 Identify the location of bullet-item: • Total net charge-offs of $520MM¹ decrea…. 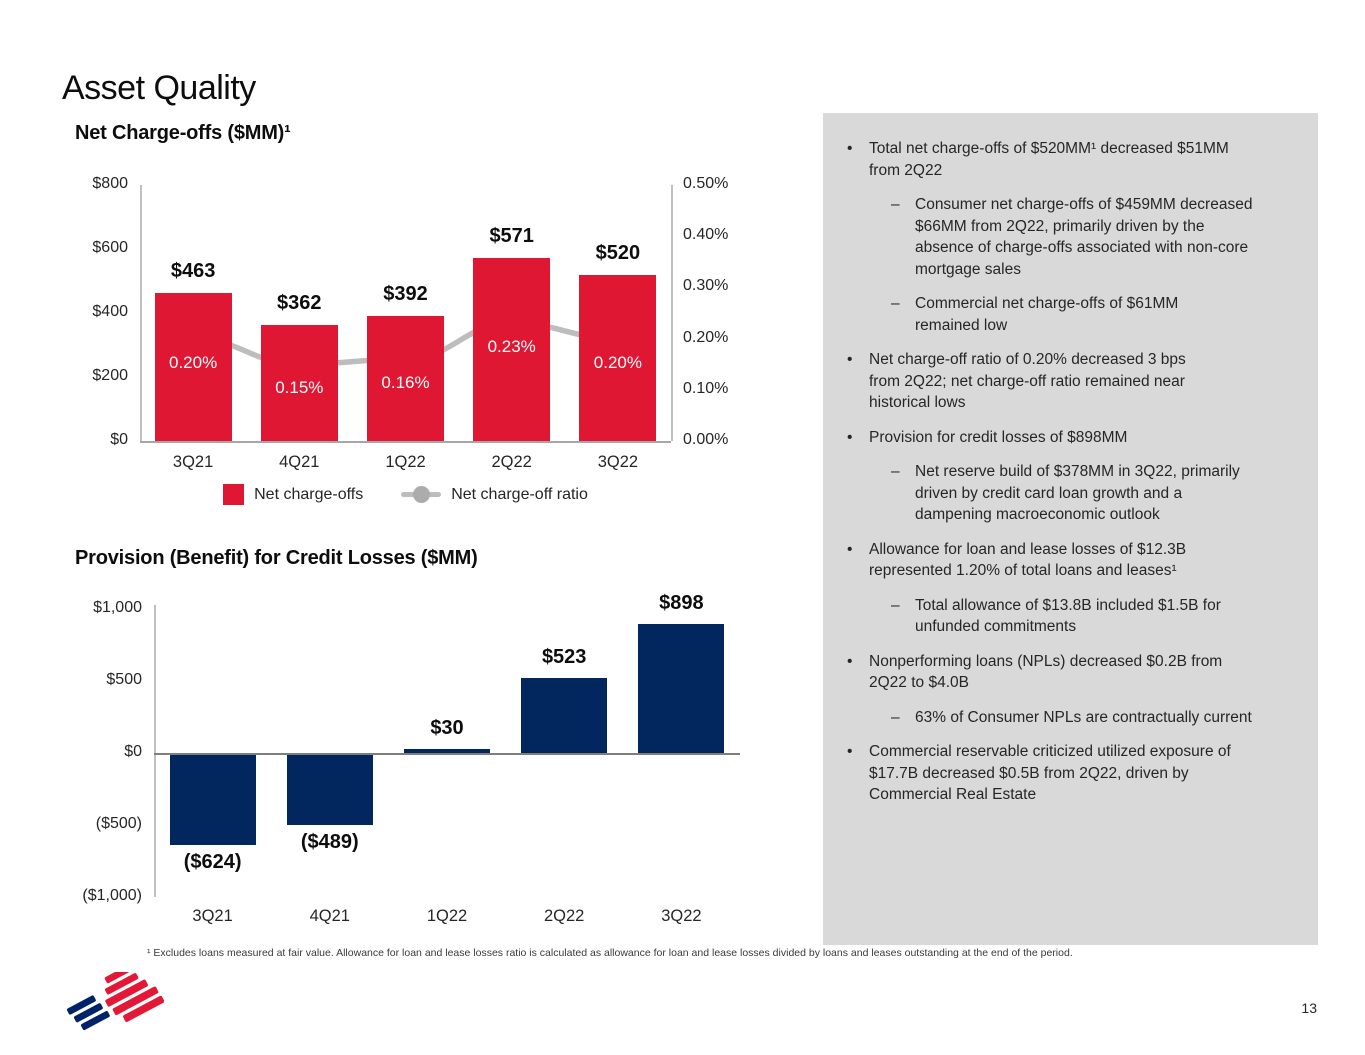
(1075, 159).